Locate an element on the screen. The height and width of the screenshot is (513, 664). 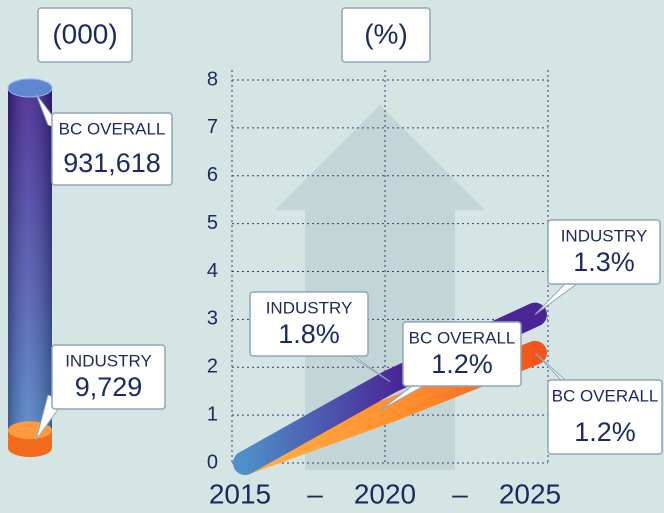
y-tick-label: 5 is located at coordinates (212, 223).